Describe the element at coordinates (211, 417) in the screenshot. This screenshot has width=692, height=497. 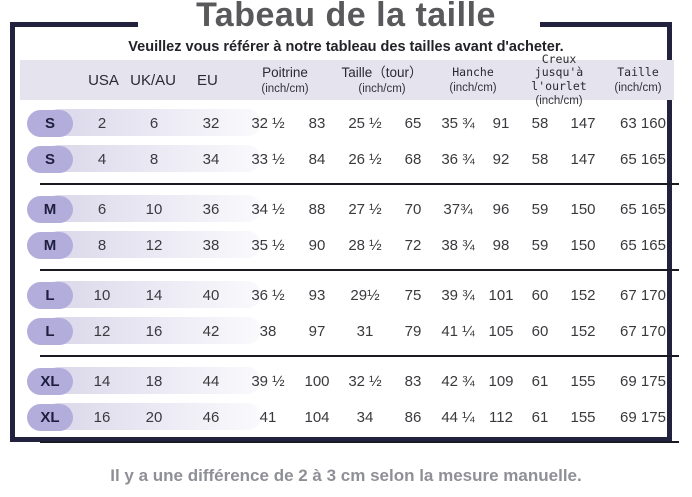
I see `cell-eu: 46` at that location.